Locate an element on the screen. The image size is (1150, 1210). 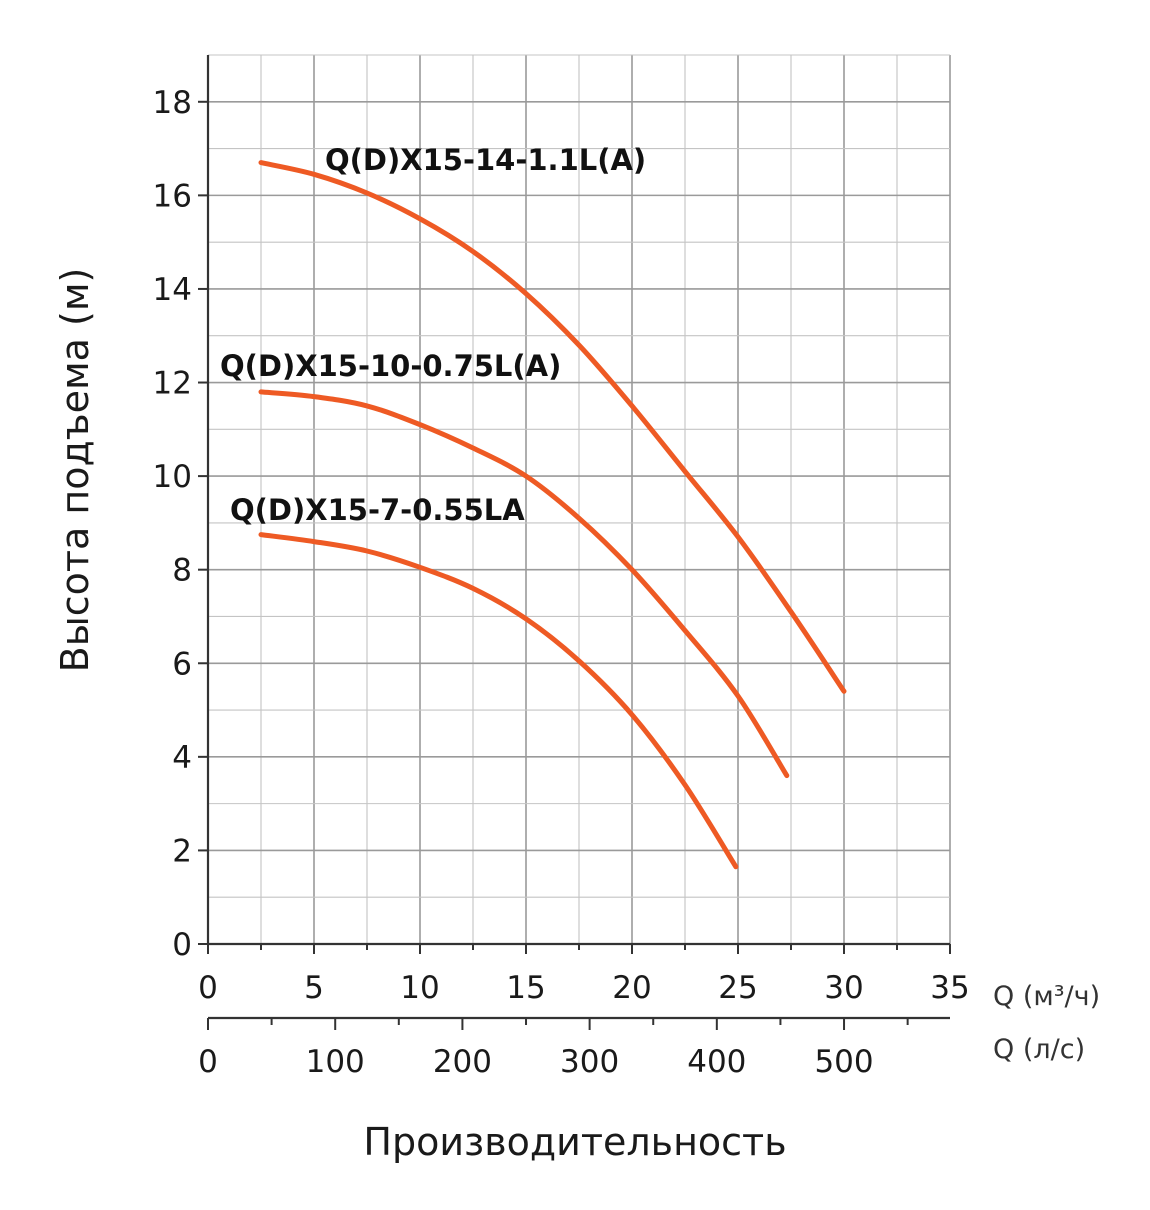
x-tick-label: 25 is located at coordinates (737, 988).